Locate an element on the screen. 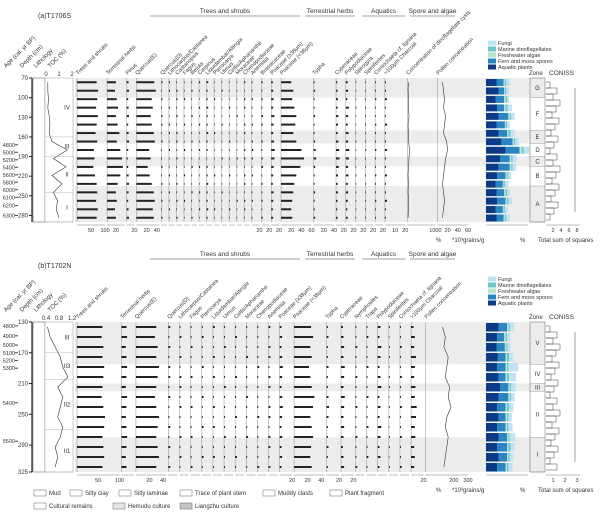 The height and width of the screenshot is (514, 600). legend-label: Liangzhu culture is located at coordinates (217, 507).